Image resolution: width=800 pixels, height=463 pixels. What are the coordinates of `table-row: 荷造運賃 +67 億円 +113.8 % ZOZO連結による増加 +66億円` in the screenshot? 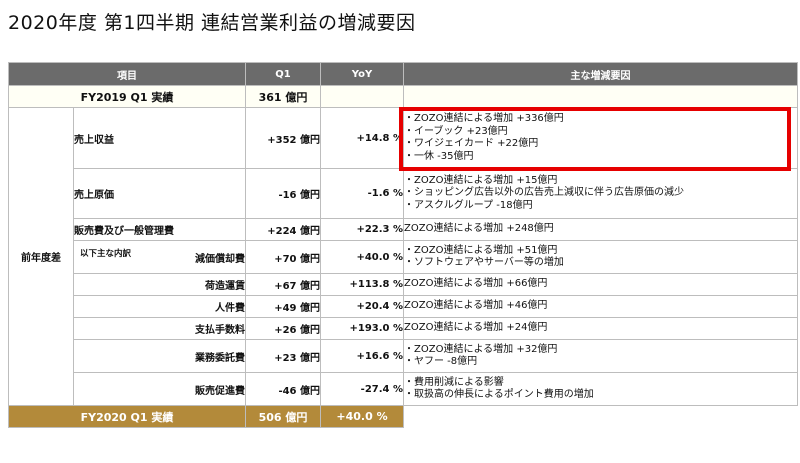 It's located at (403, 284).